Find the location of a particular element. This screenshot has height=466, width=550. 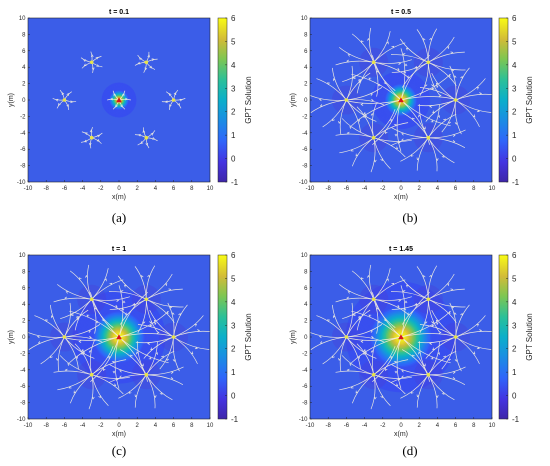

y-tick-label: 10 is located at coordinates (304, 256).